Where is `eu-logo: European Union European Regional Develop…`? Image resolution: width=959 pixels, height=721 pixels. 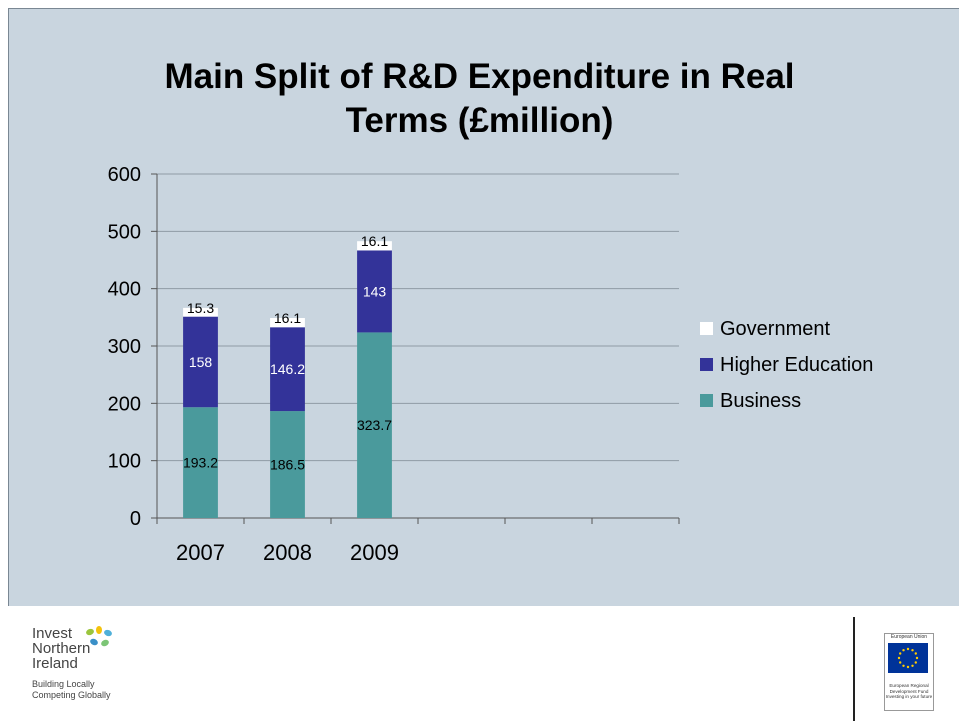
eu-logo: European Union European Regional Develop… is located at coordinates (909, 672).